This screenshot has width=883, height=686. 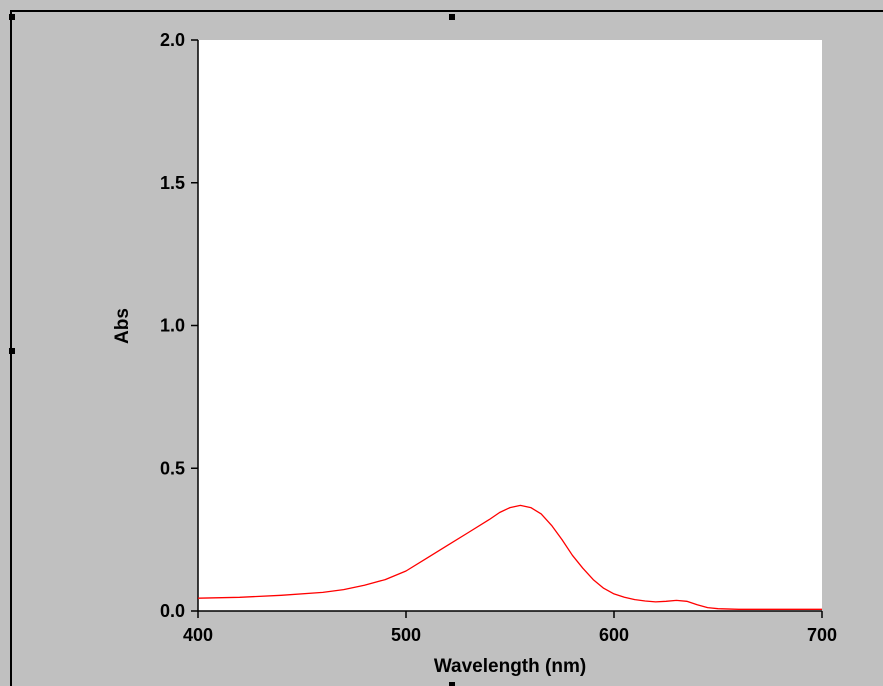 I want to click on x-axis: 400 500 600 700, so click(x=510, y=628).